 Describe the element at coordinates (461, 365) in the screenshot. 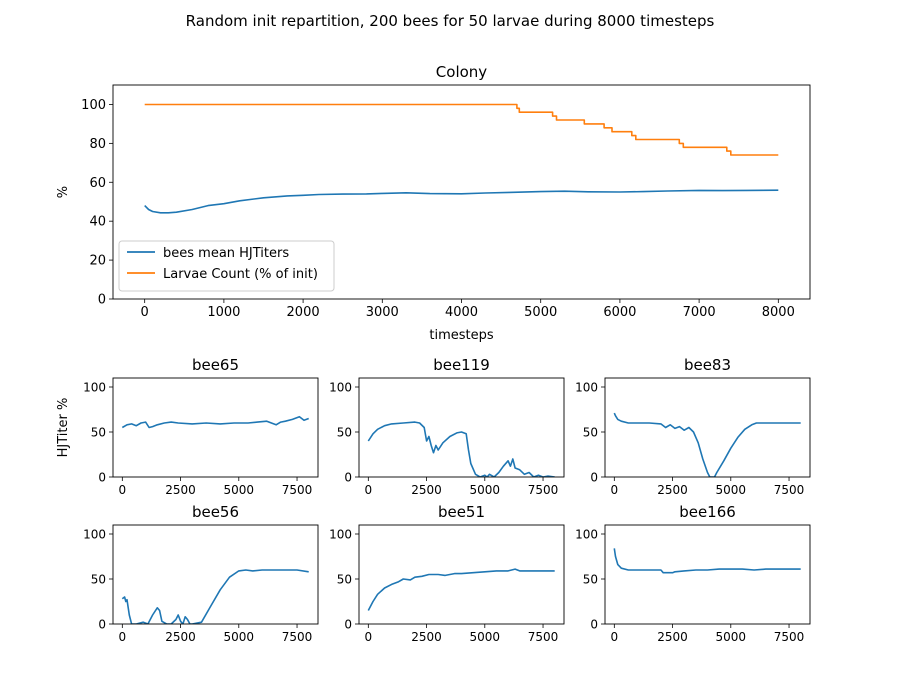

I see `chart-title: bee119` at that location.